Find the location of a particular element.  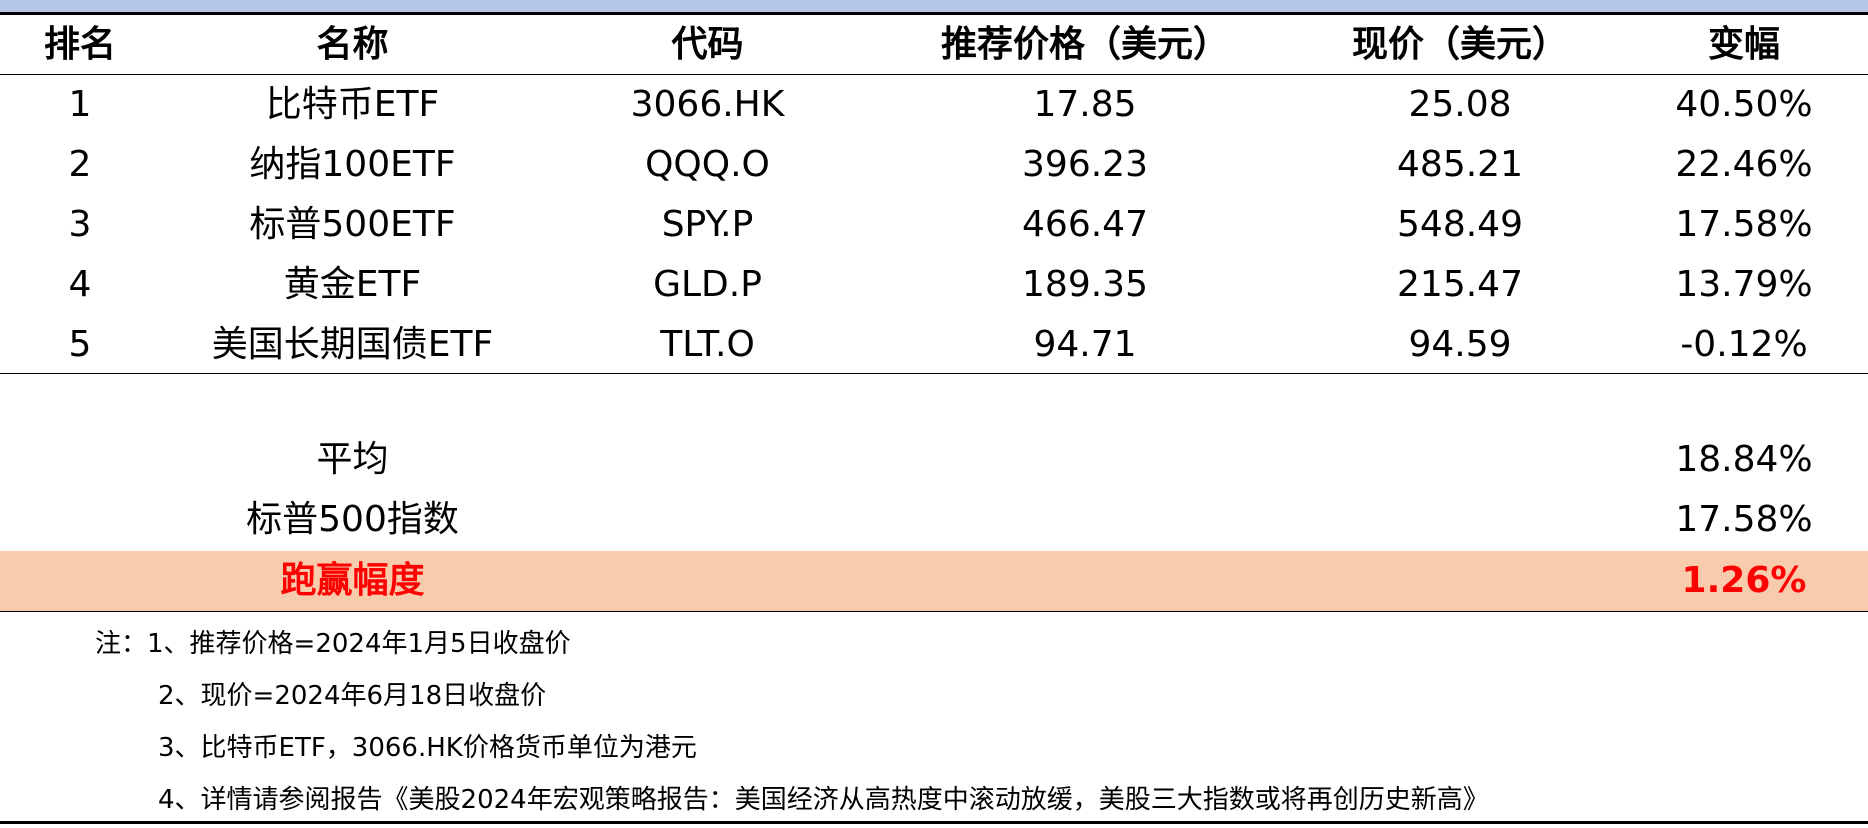

name-cell: 纳指100ETF is located at coordinates (352, 164).